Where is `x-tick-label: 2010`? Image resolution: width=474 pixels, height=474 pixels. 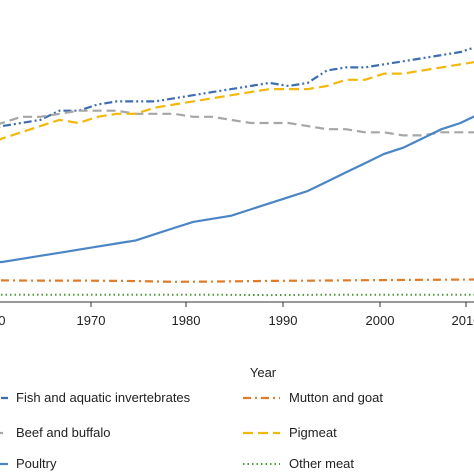 x-tick-label: 2010 is located at coordinates (463, 320).